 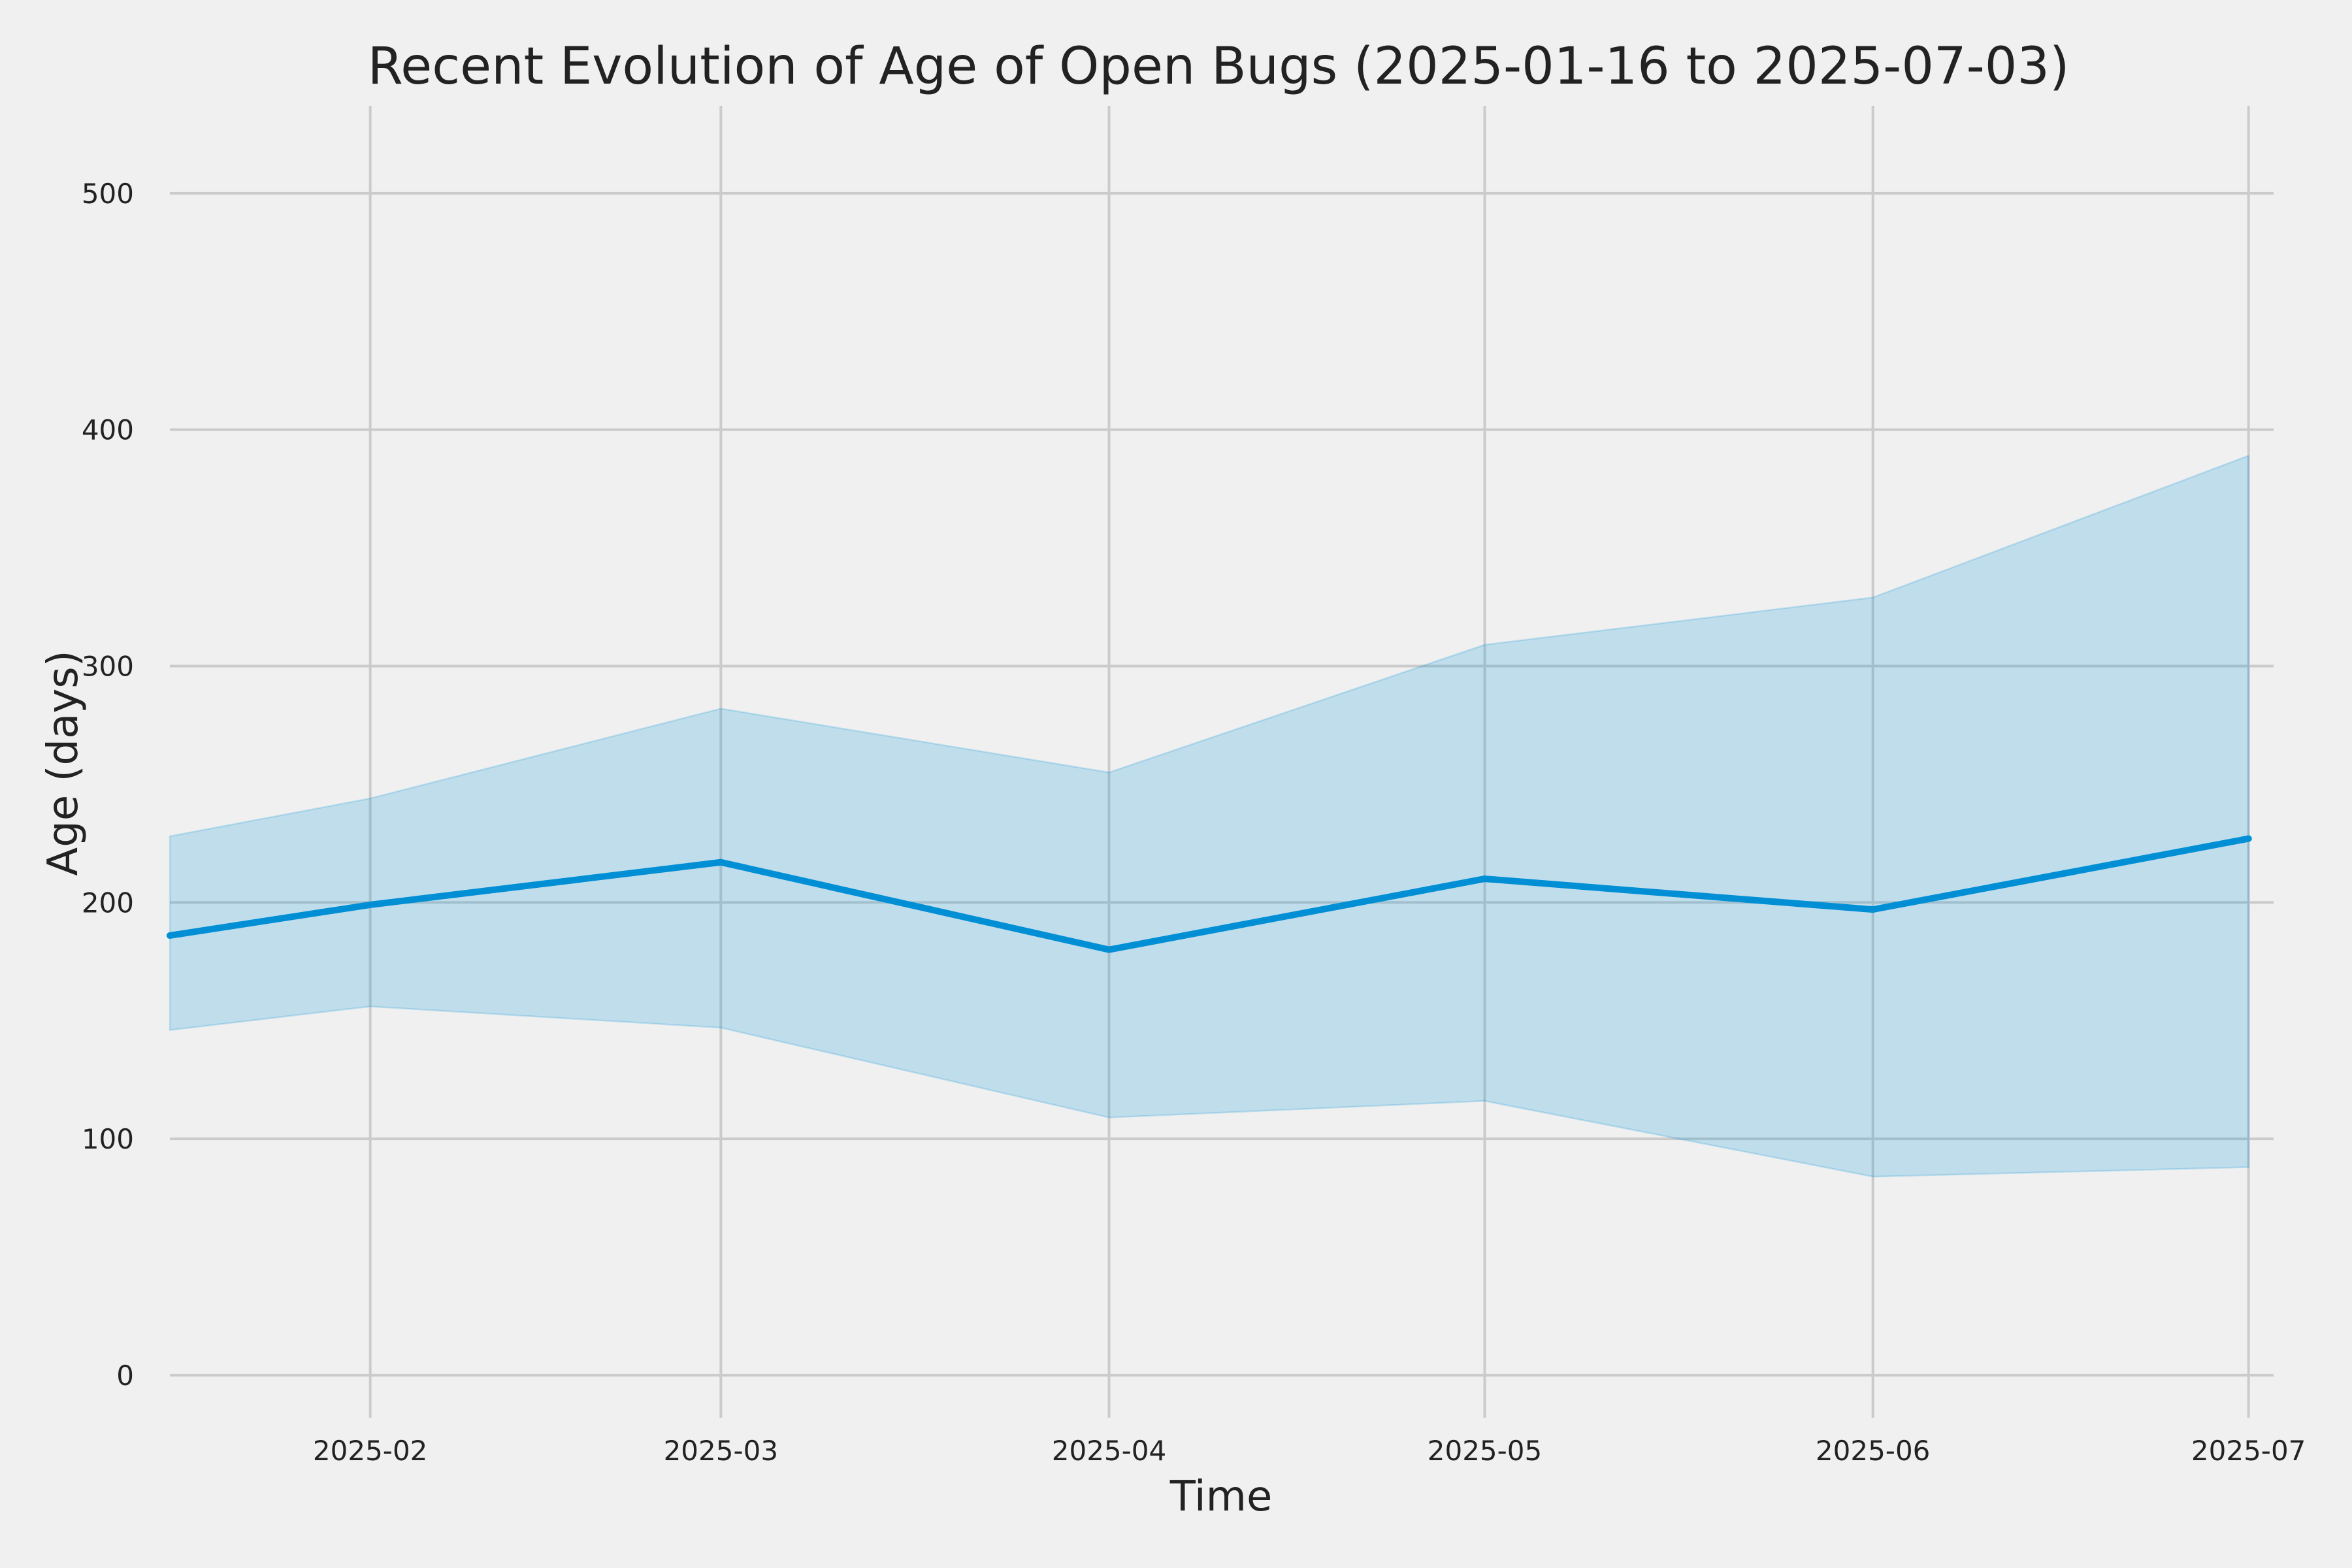 I want to click on y-tick-label: 300, so click(x=108, y=666).